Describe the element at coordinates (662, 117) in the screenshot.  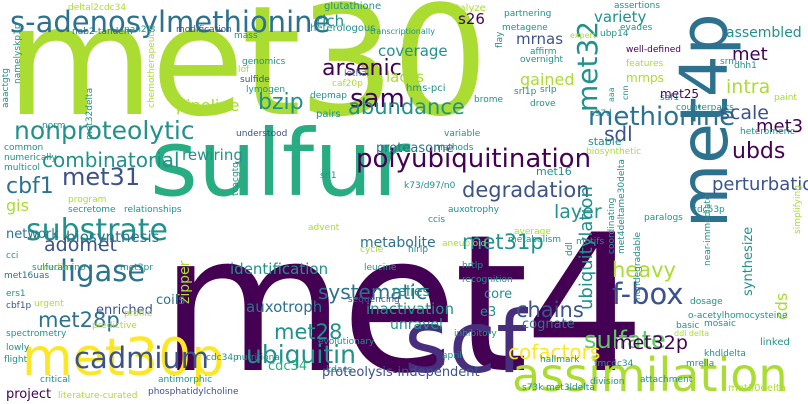
I see `word-methionine: methionine` at that location.